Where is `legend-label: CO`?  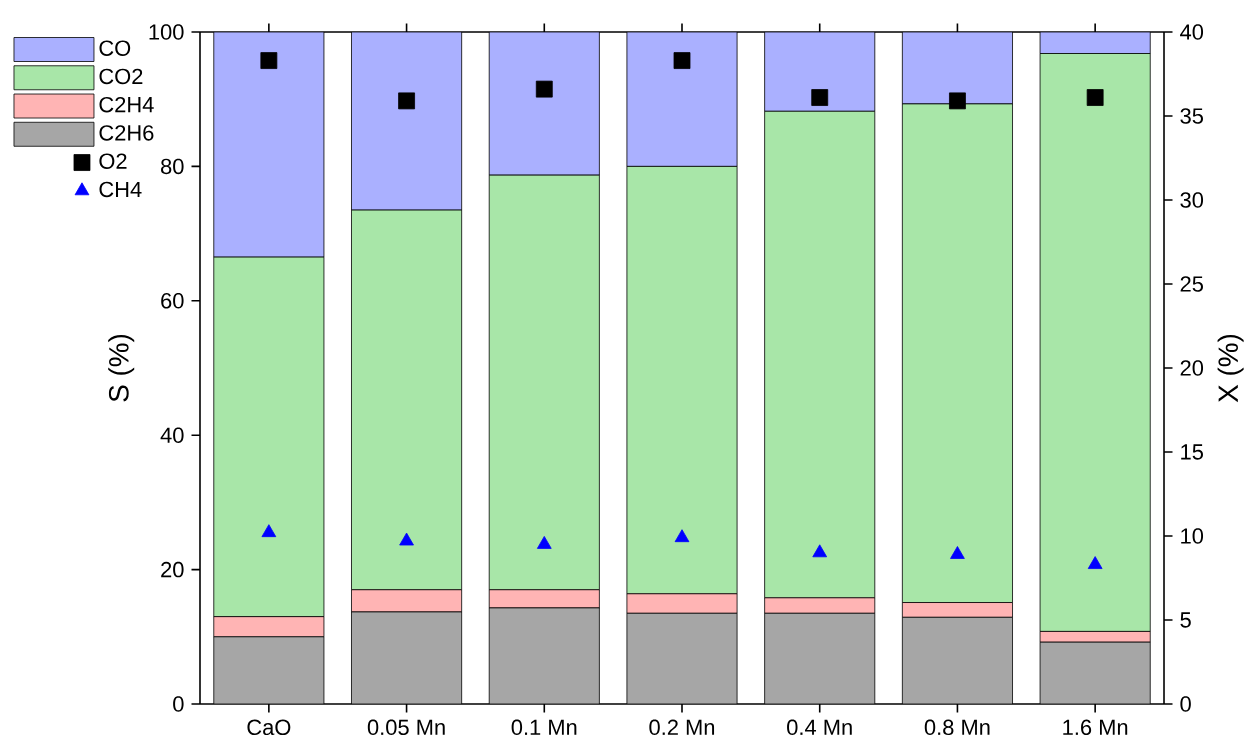 legend-label: CO is located at coordinates (115, 48).